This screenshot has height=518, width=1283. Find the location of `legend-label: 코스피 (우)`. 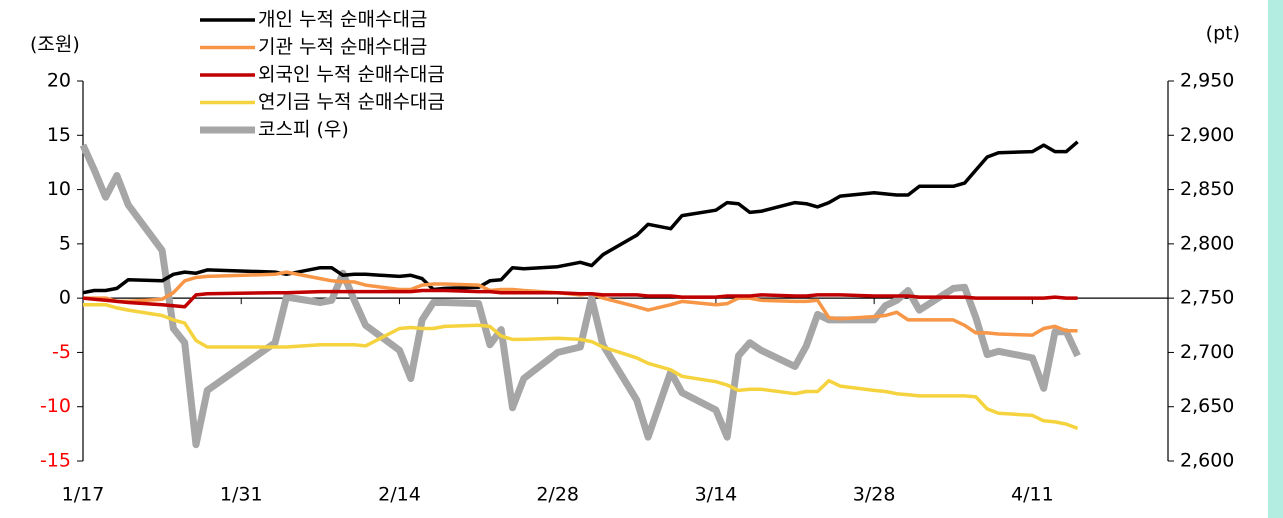

legend-label: 코스피 (우) is located at coordinates (303, 130).